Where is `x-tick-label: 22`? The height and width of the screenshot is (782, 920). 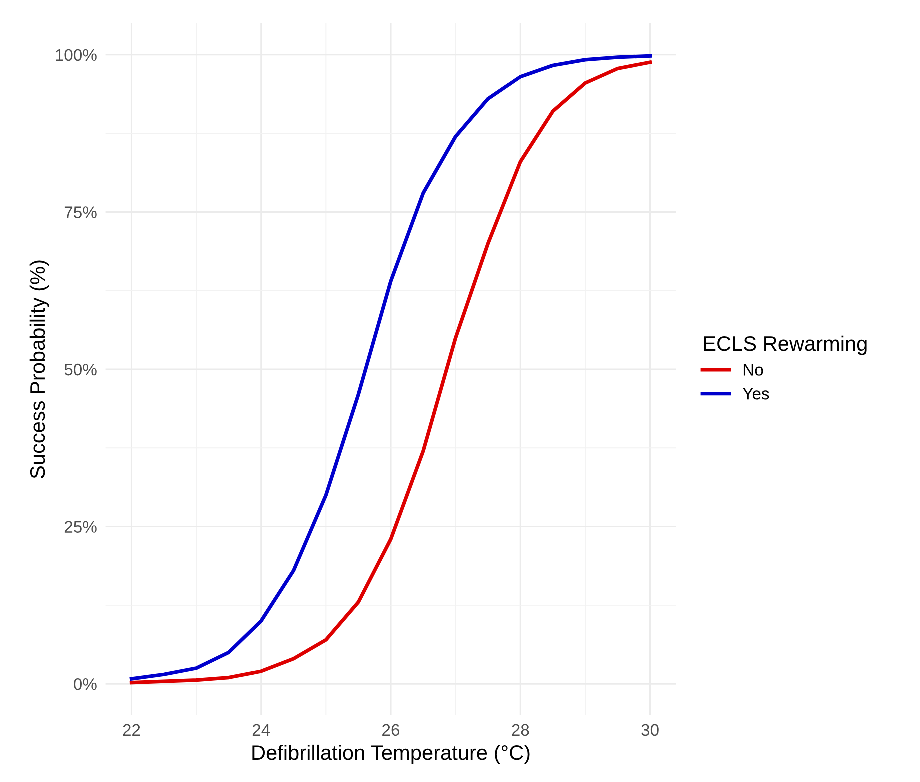 x-tick-label: 22 is located at coordinates (131, 730).